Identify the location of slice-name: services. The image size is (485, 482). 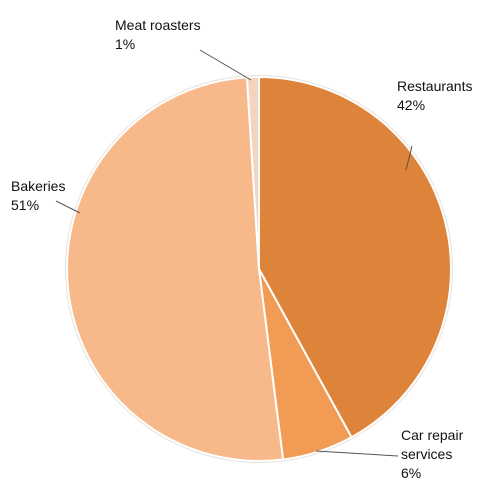
(426, 454).